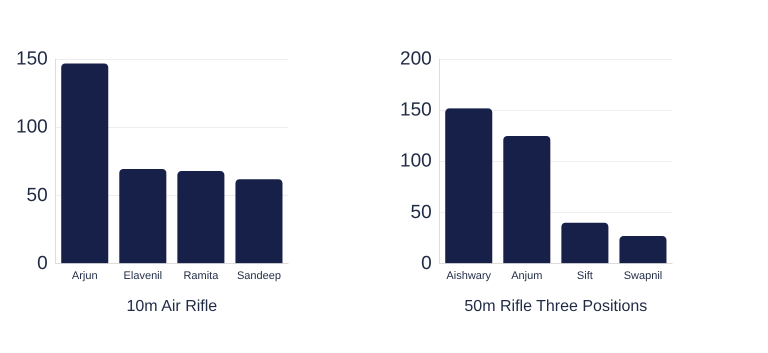 Image resolution: width=768 pixels, height=353 pixels. I want to click on x-tick-label: Swapnil, so click(643, 276).